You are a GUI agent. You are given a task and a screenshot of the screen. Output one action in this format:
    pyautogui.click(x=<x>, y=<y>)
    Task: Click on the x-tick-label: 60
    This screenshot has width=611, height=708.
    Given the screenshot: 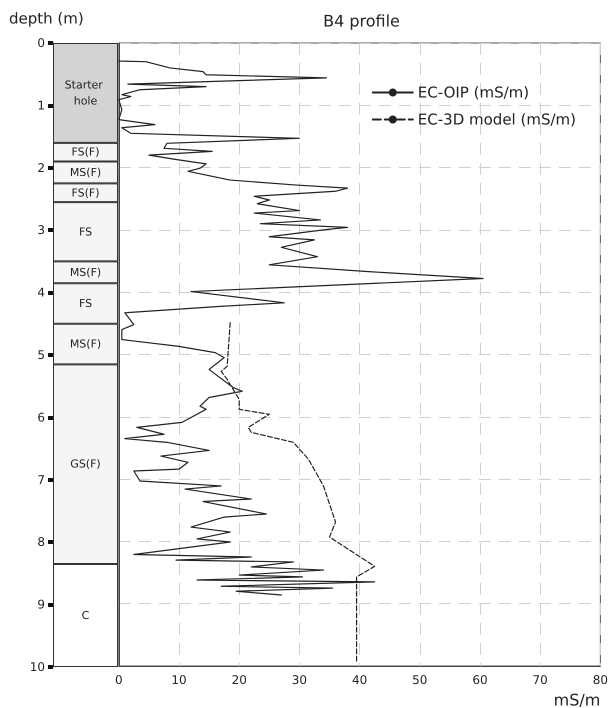 What is the action you would take?
    pyautogui.click(x=480, y=680)
    